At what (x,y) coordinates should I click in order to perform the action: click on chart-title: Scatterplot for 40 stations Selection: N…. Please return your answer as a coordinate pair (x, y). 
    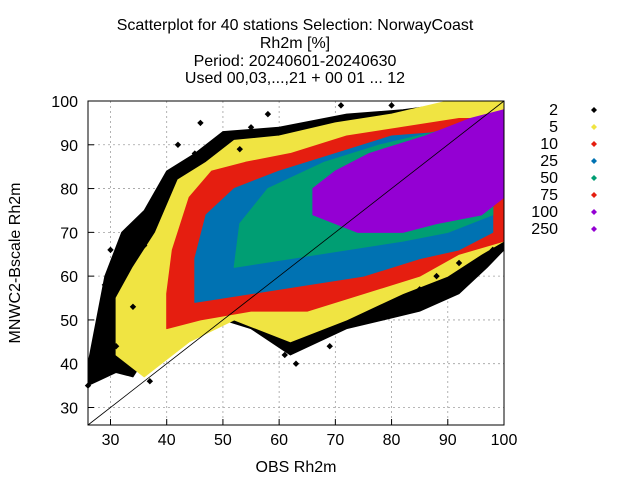
    Looking at the image, I should click on (295, 52).